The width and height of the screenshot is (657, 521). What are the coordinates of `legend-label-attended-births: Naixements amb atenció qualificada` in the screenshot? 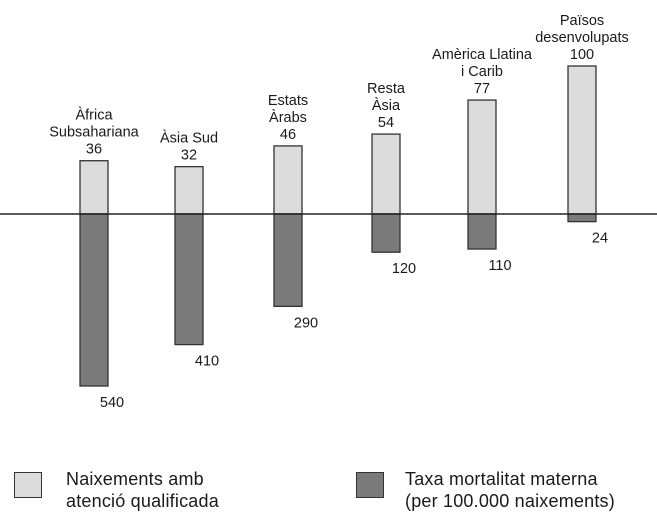 It's located at (142, 490).